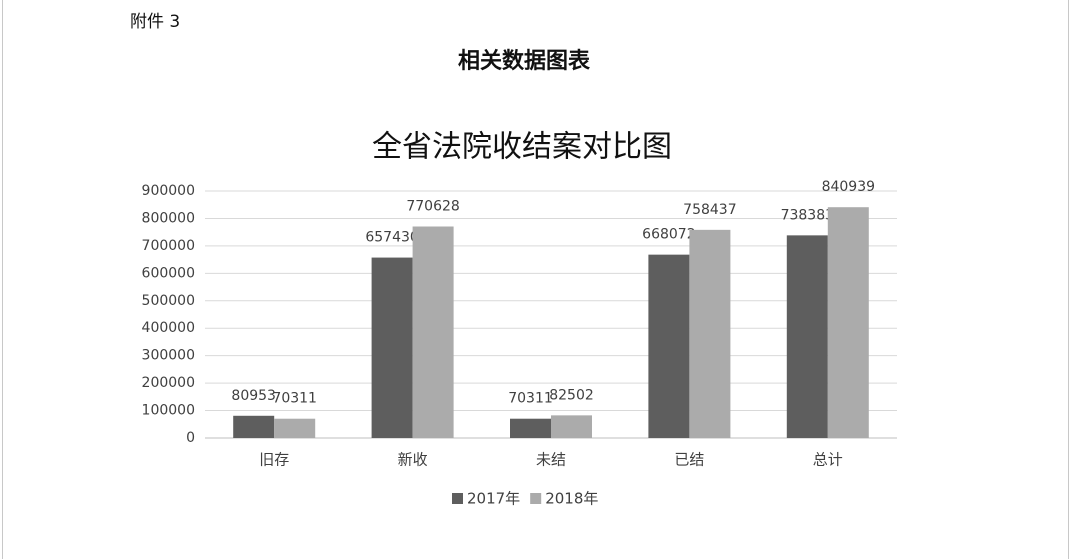 This screenshot has width=1072, height=559. What do you see at coordinates (168, 273) in the screenshot?
I see `y-tick-label: 600000` at bounding box center [168, 273].